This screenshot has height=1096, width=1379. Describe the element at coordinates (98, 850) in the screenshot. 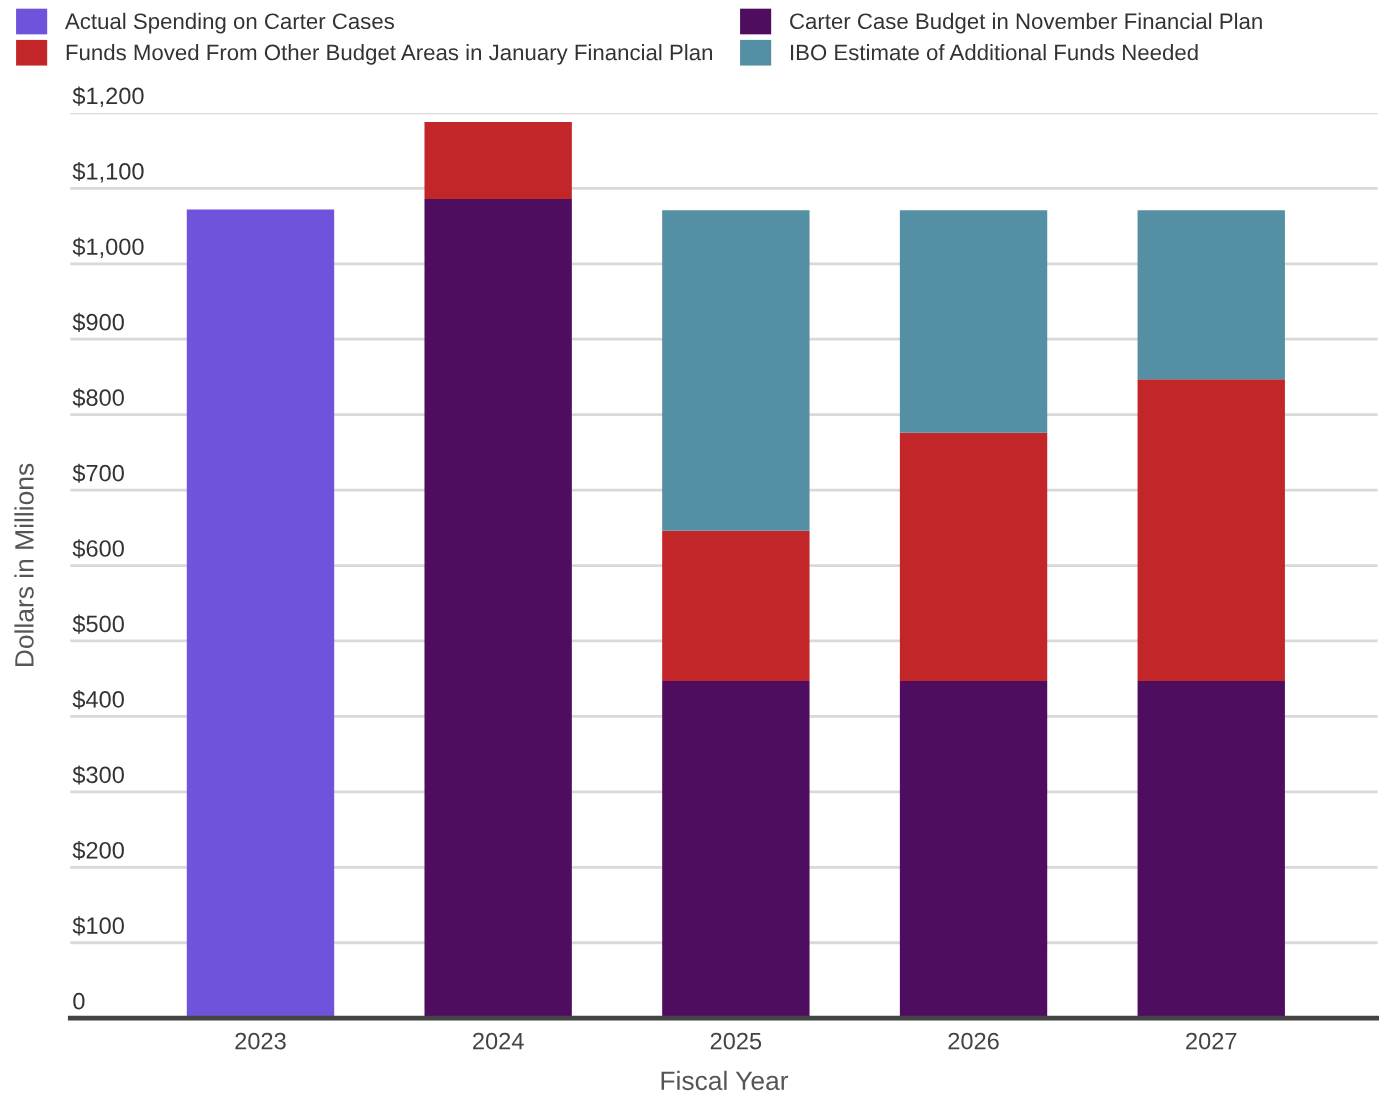

I see `y-tick-label: $200` at that location.